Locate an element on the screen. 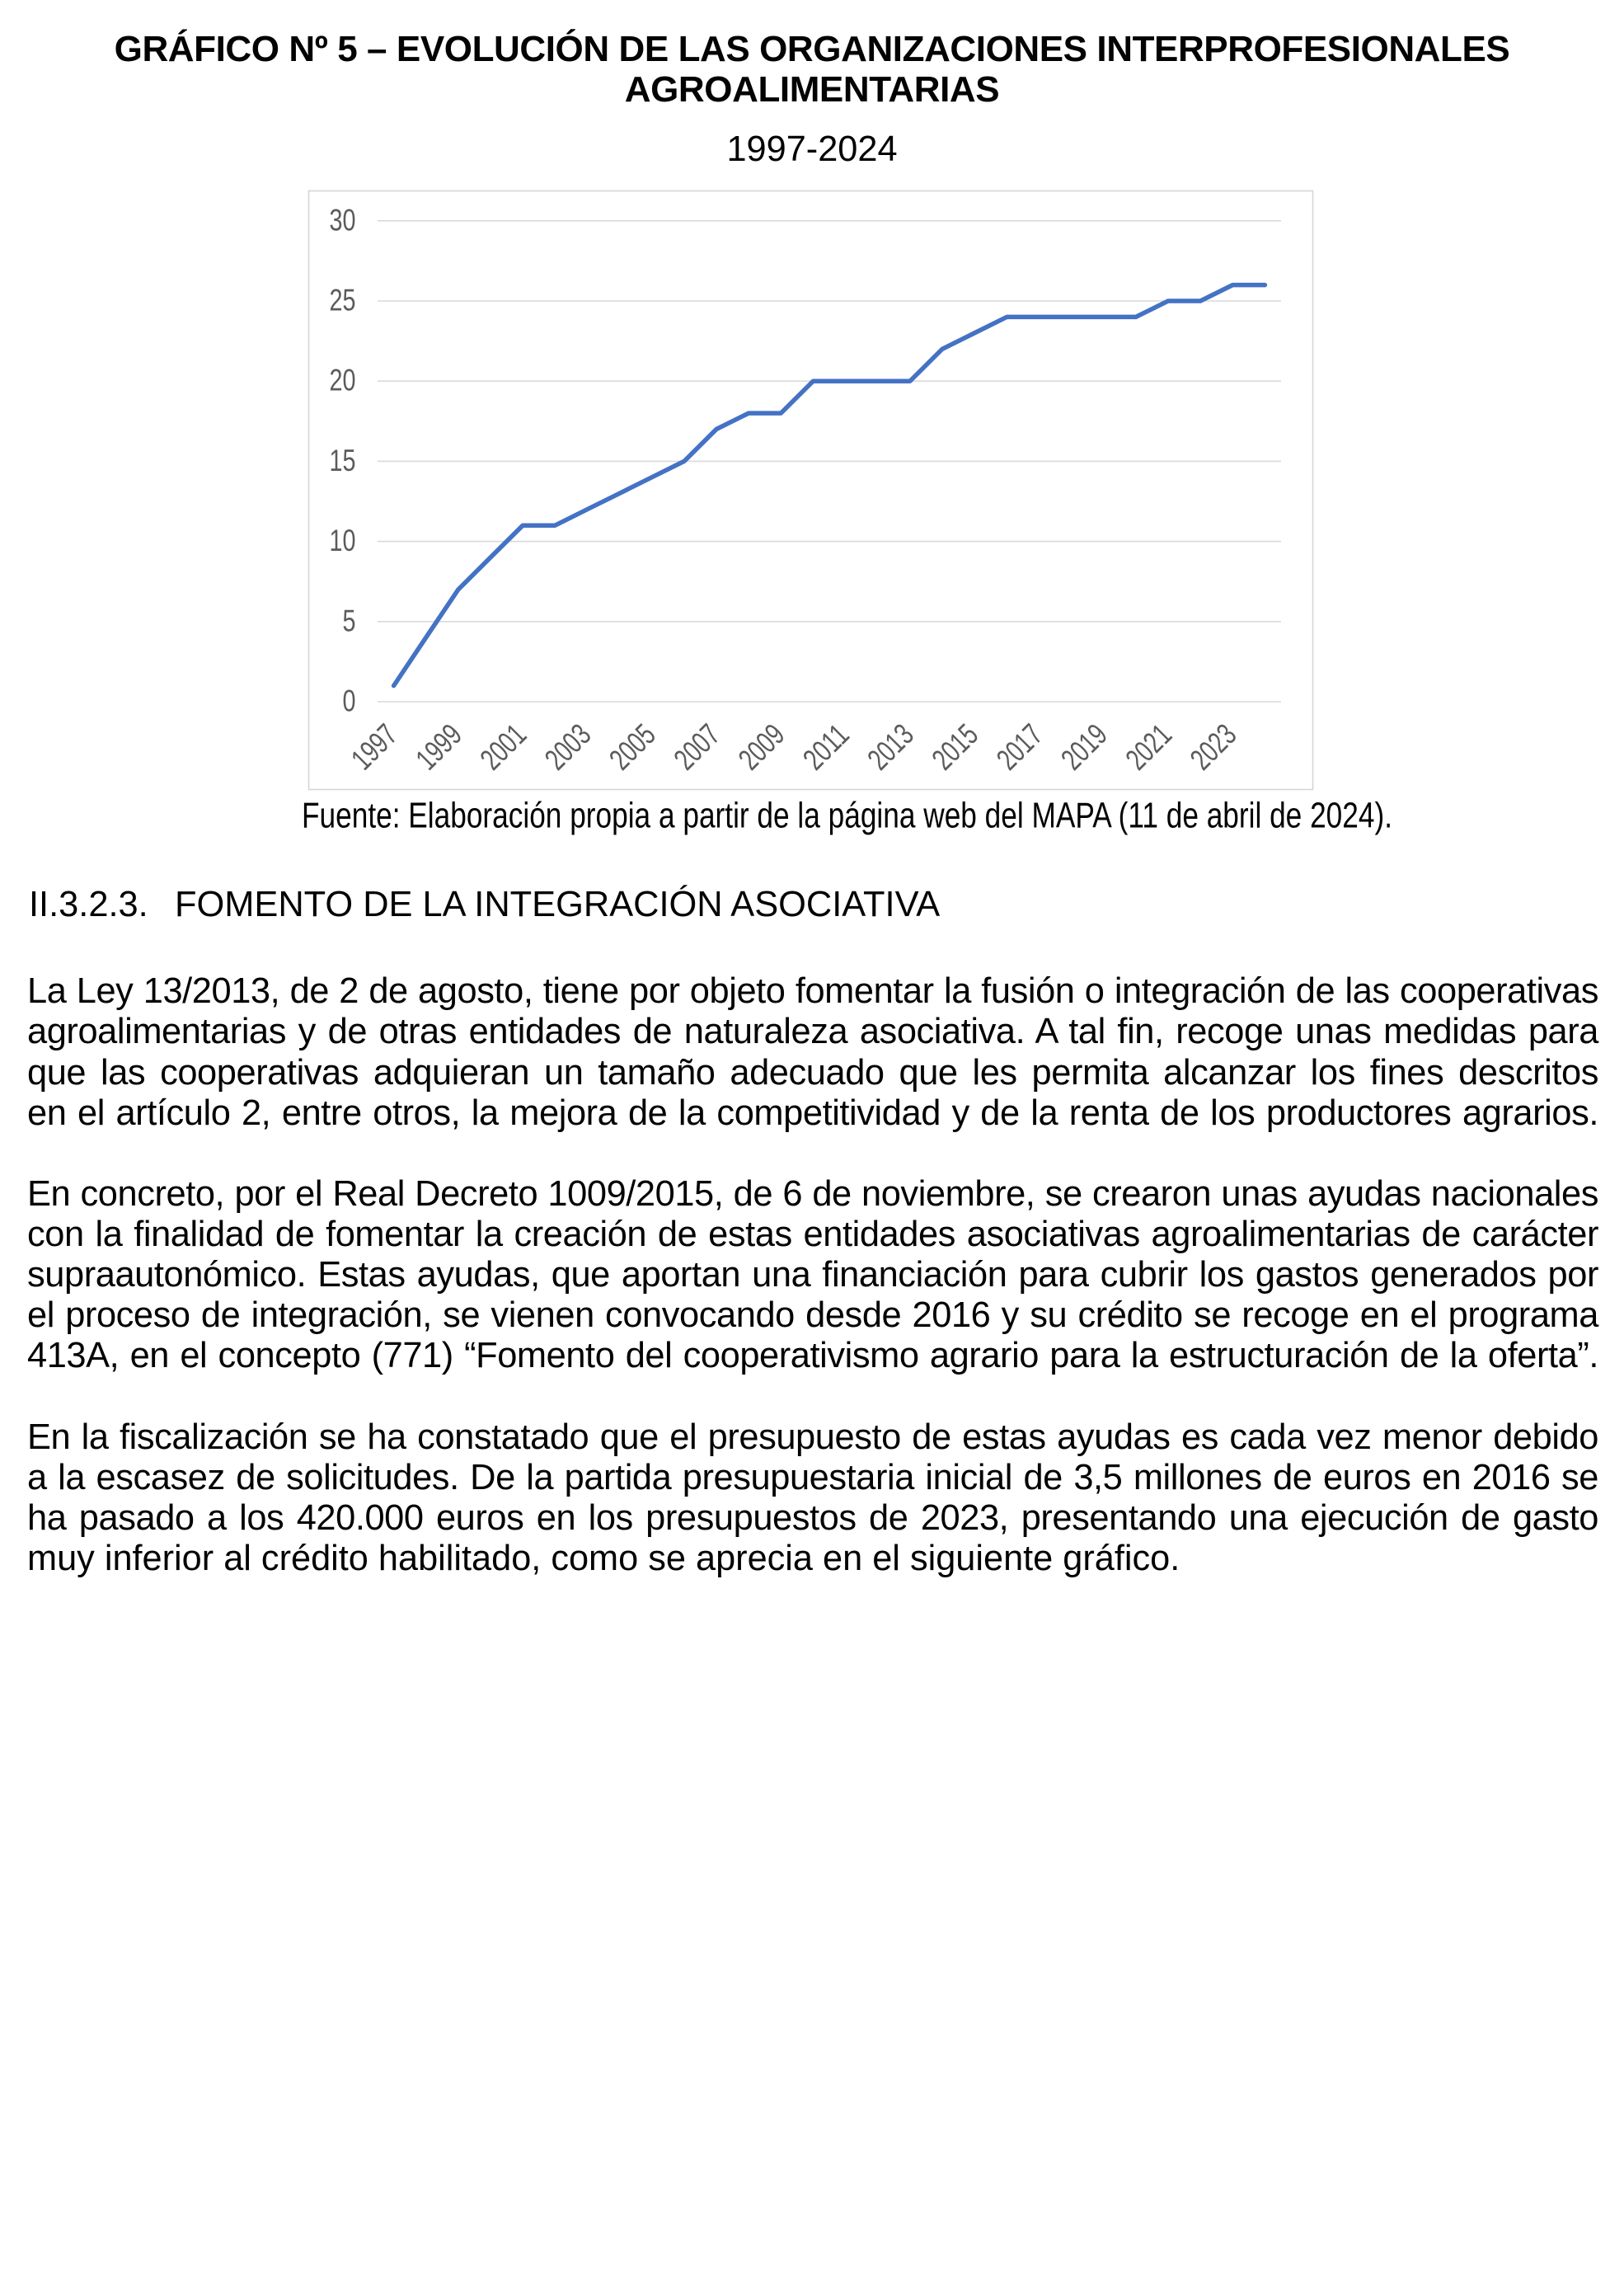 The image size is (1624, 2289). svg-text: 0 is located at coordinates (350, 701).